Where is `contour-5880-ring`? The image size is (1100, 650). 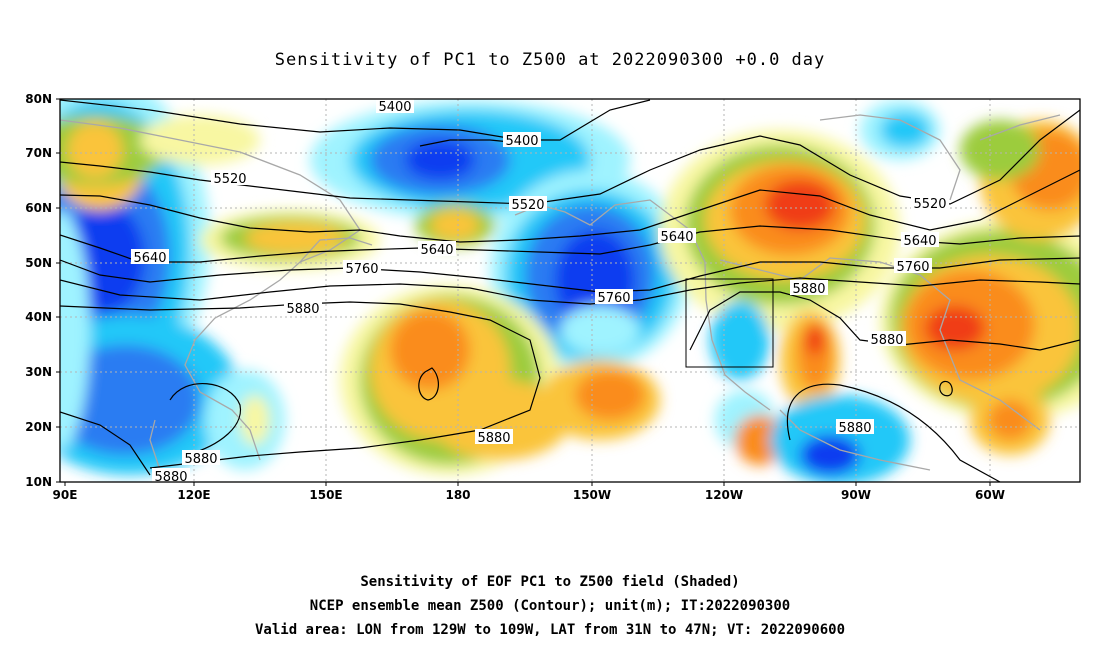
contour-5880-ring is located at coordinates (205, 419).